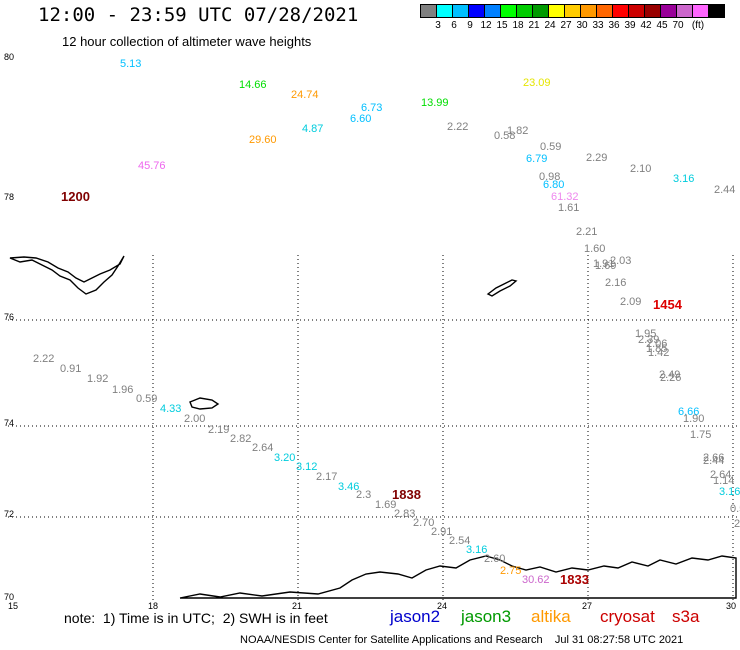  Describe the element at coordinates (297, 606) in the screenshot. I see `longitude-label: 21` at that location.